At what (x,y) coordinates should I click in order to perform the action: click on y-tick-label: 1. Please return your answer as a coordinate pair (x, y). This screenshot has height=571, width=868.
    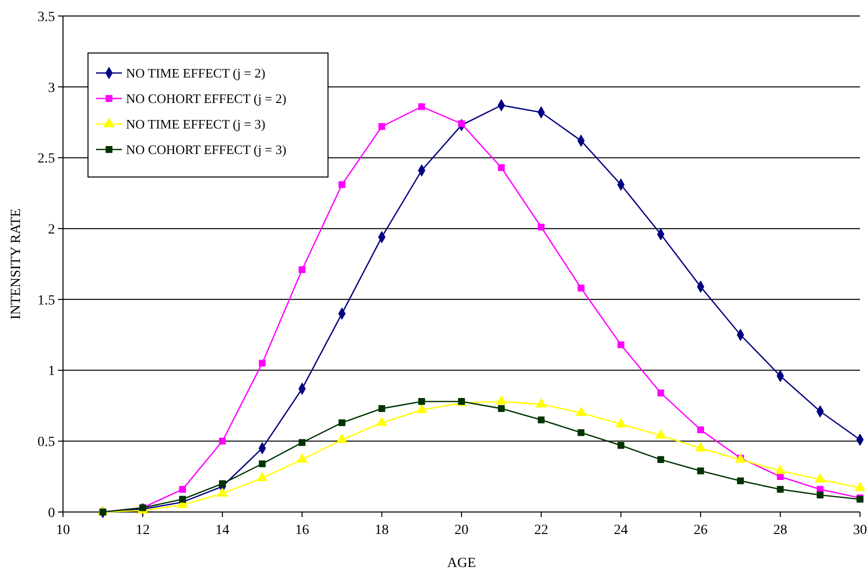
    Looking at the image, I should click on (51, 372).